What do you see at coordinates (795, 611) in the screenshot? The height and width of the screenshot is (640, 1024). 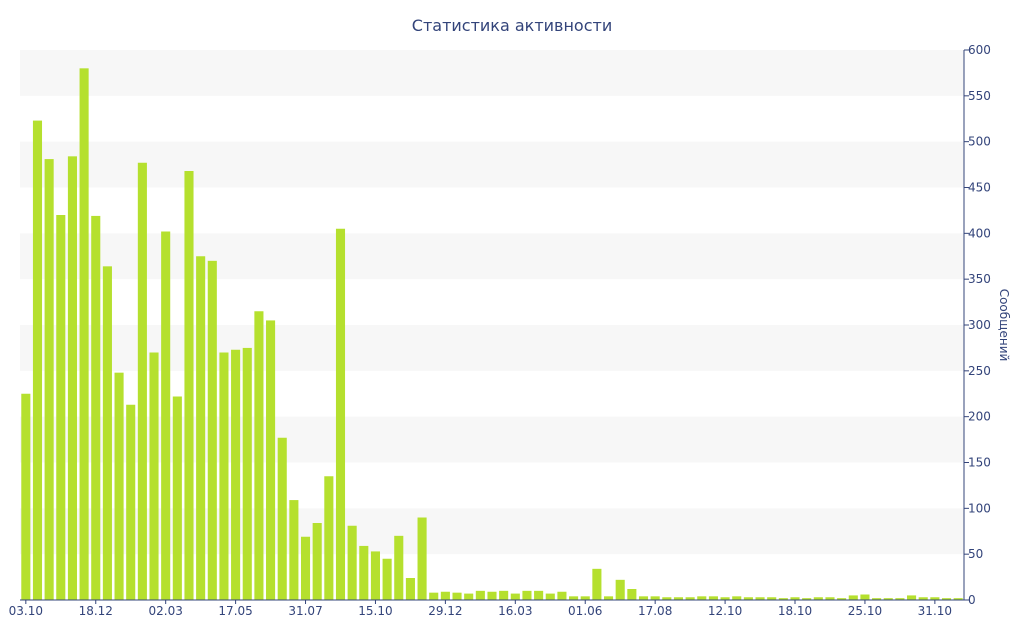 I see `x-tick-label: 18.10` at bounding box center [795, 611].